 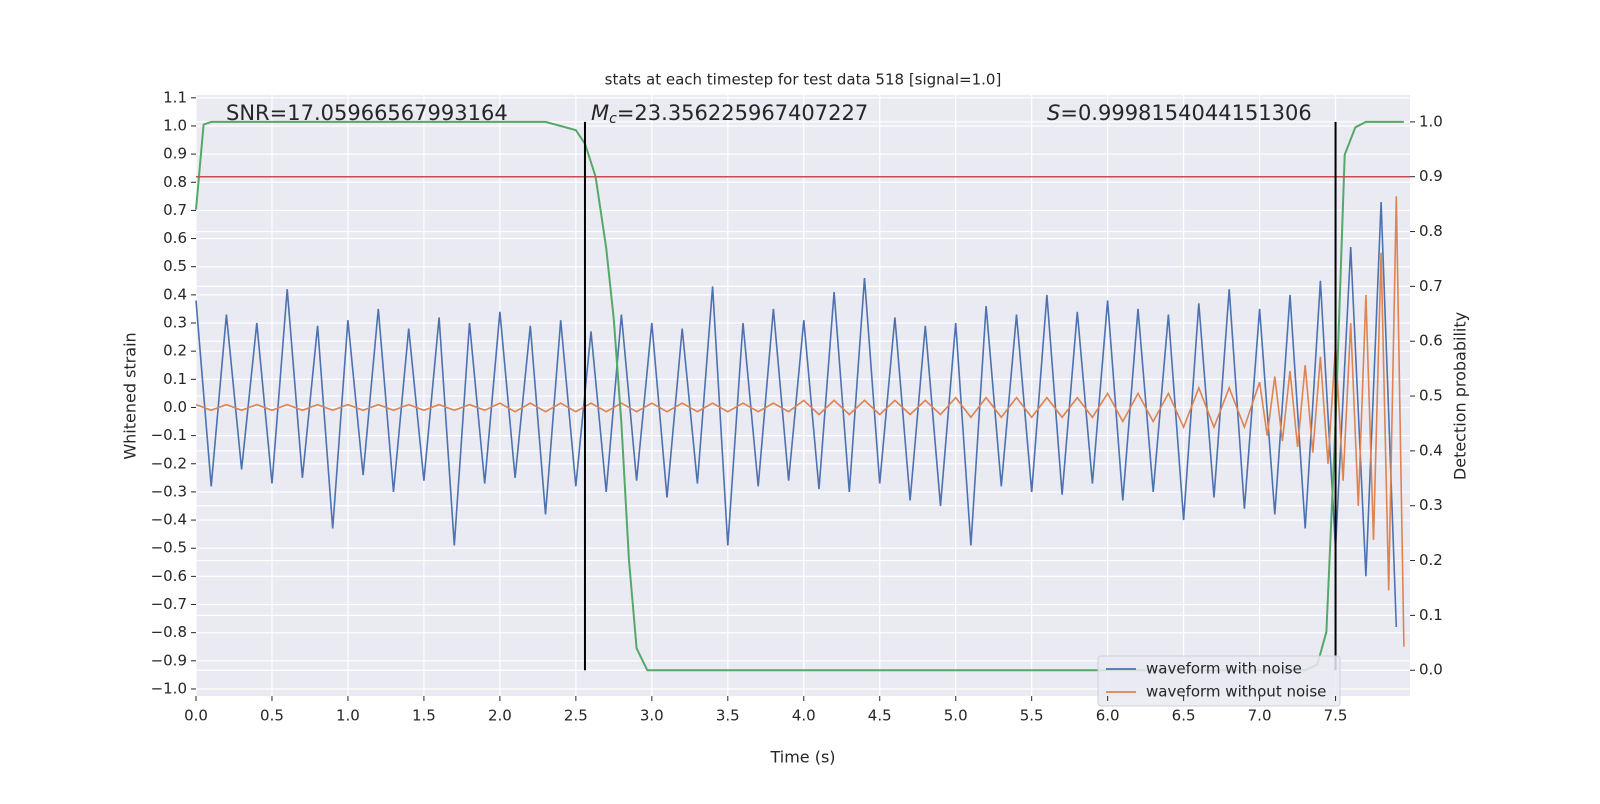 I want to click on y-tick-label: 0.7, so click(x=175, y=210).